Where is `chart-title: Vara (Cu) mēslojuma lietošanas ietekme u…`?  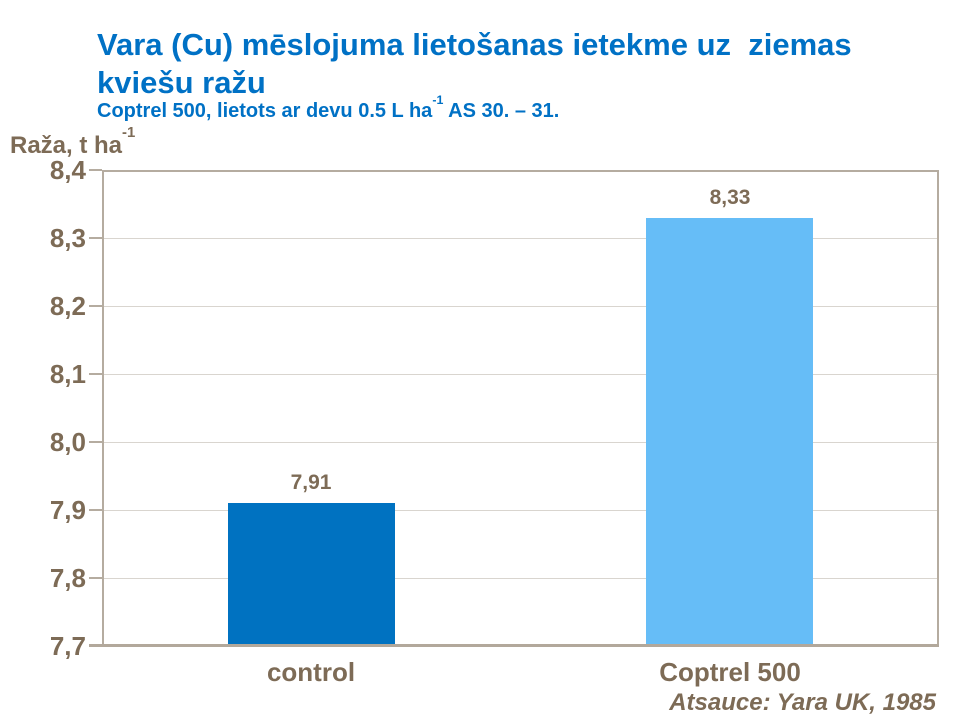
chart-title: Vara (Cu) mēslojuma lietošanas ietekme u… is located at coordinates (474, 64).